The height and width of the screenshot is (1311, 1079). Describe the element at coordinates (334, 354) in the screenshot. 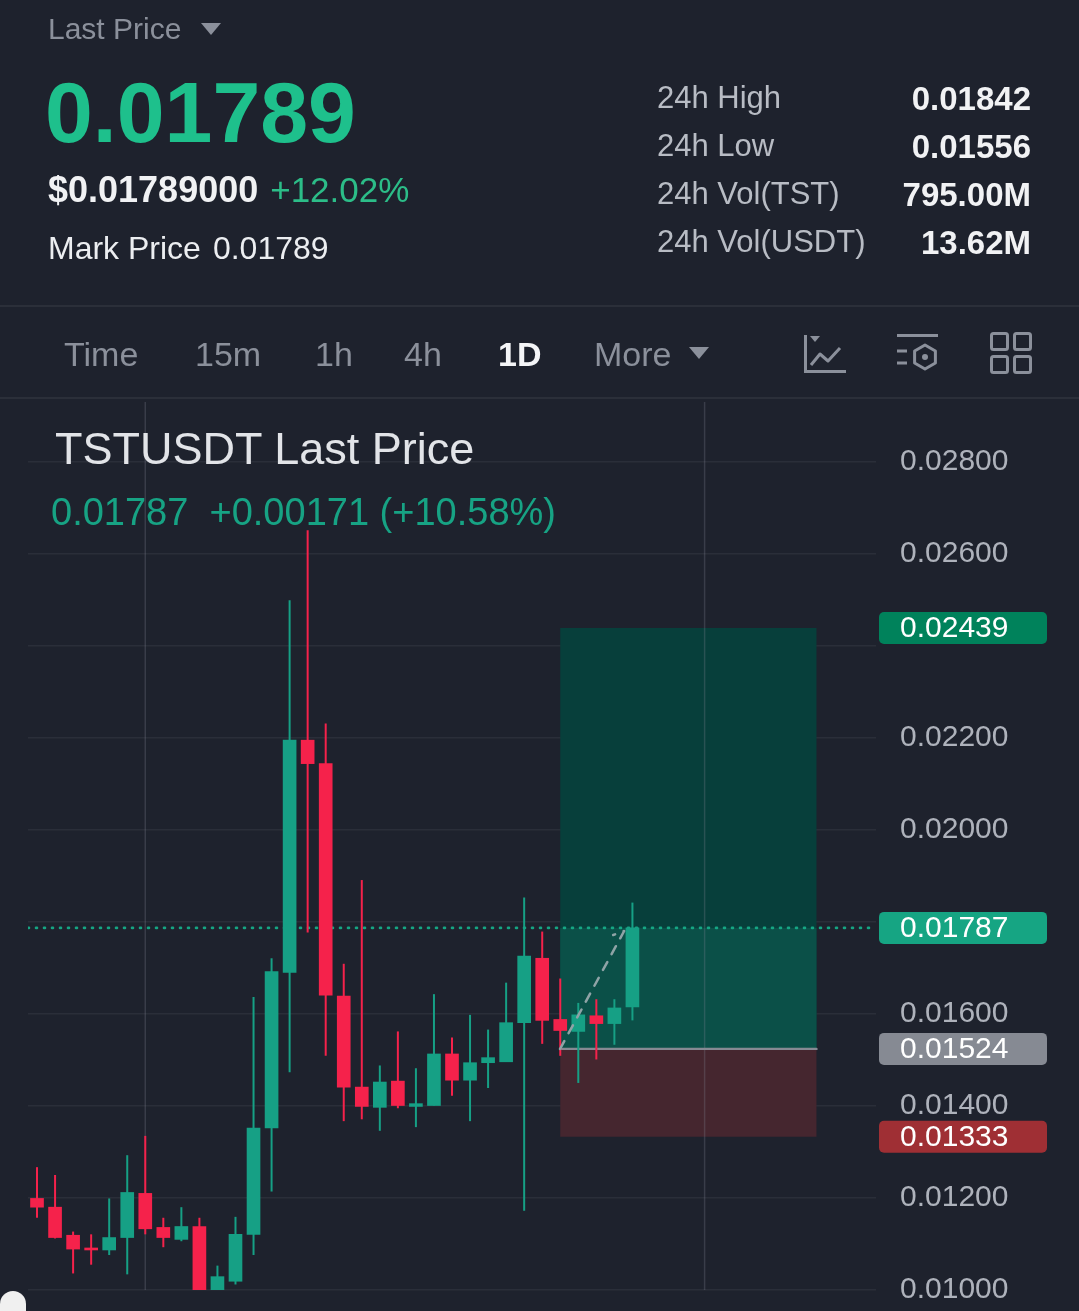

I see `text: 1h` at that location.